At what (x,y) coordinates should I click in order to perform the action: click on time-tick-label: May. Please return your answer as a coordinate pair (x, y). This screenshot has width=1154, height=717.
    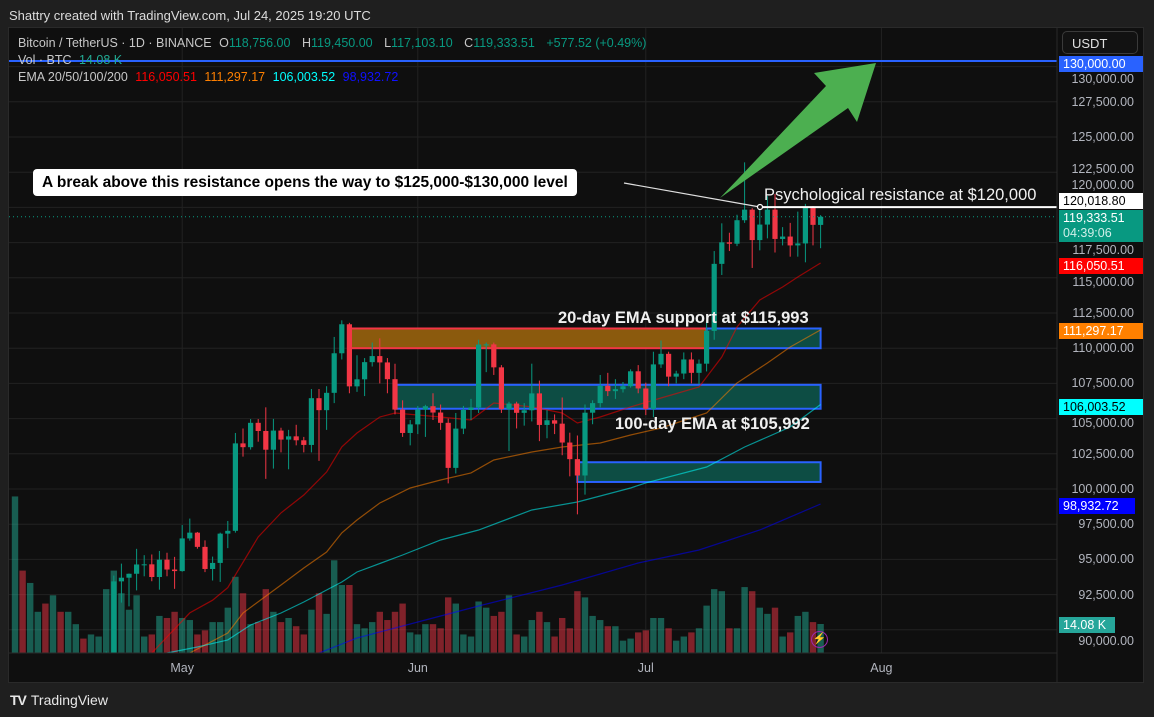
    Looking at the image, I should click on (182, 668).